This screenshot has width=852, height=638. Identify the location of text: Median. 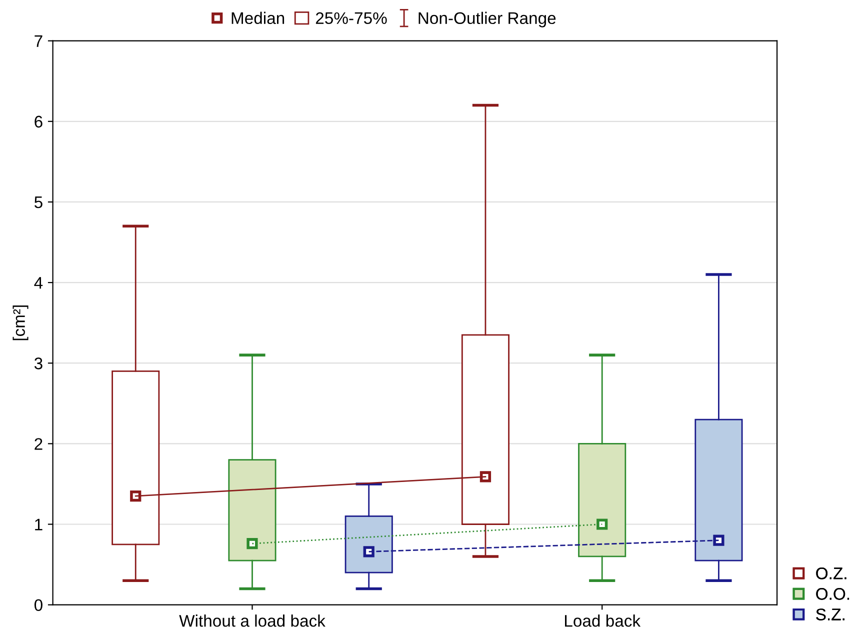
(258, 18).